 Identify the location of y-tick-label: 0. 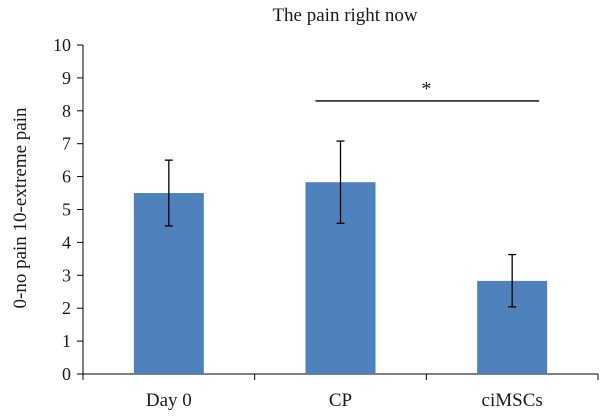
(66, 374).